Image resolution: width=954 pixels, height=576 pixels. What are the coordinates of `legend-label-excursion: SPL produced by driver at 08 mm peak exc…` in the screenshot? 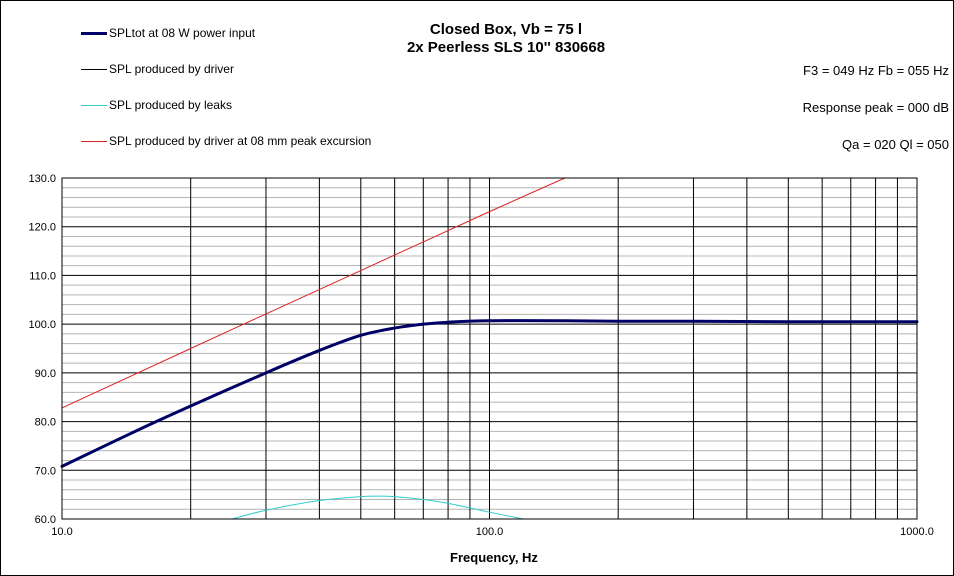 It's located at (240, 141).